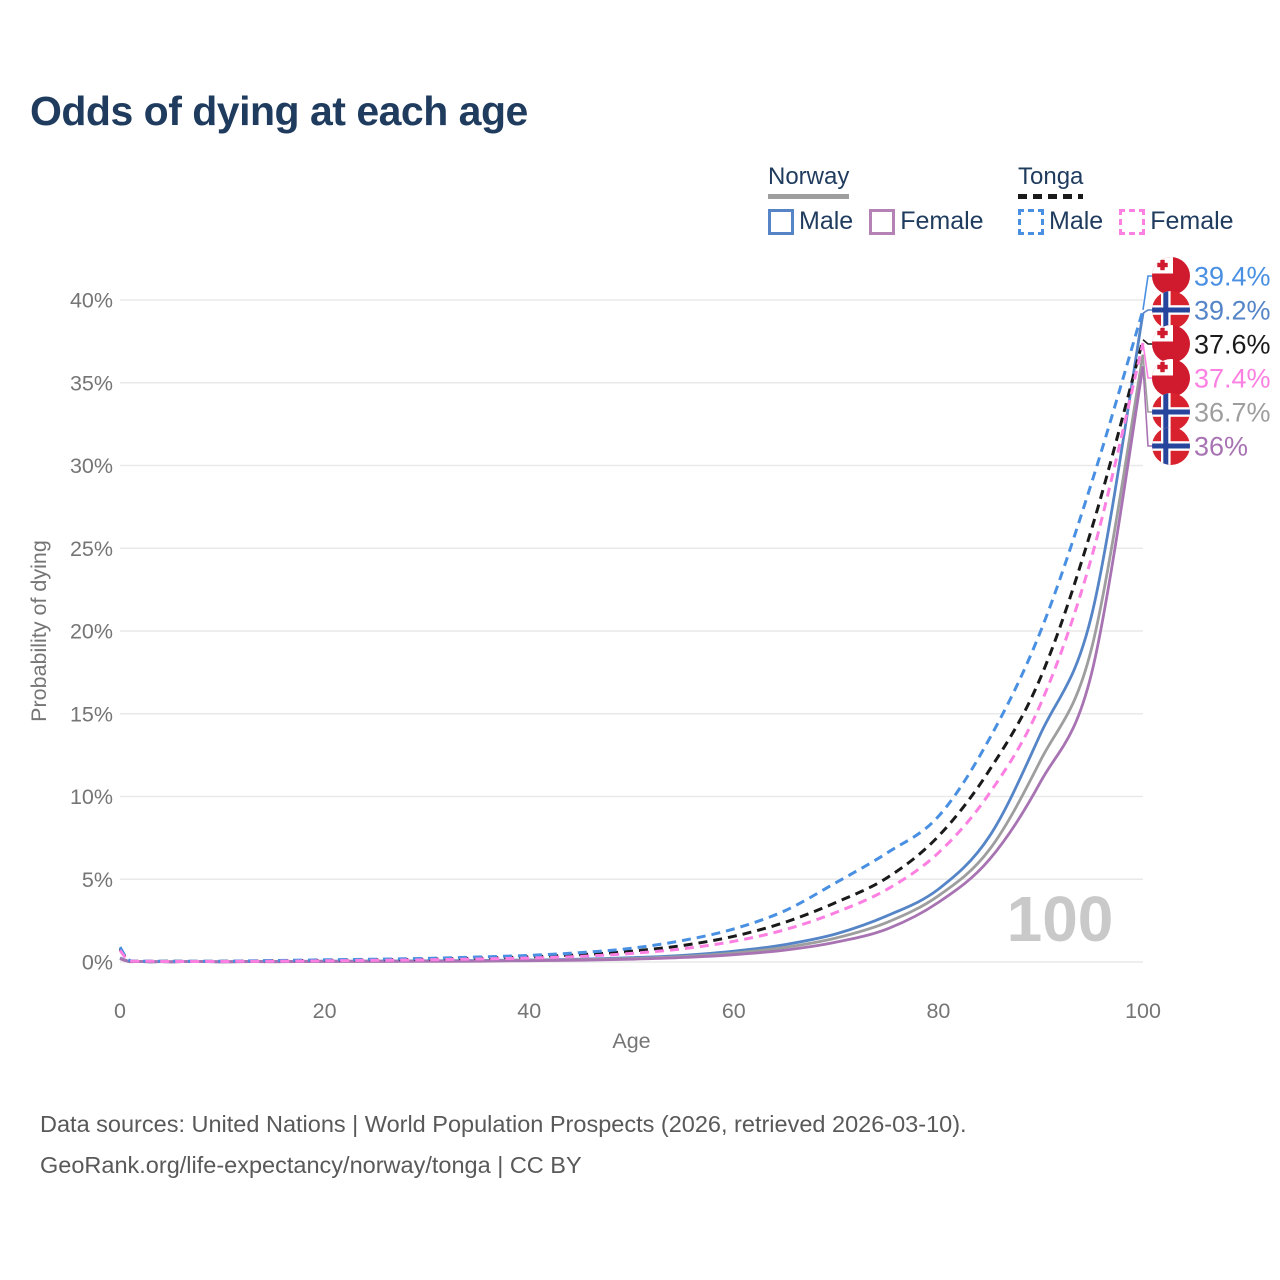 The image size is (1280, 1280). Describe the element at coordinates (1147, 383) in the screenshot. I see `end-label-leader-norway_total` at that location.